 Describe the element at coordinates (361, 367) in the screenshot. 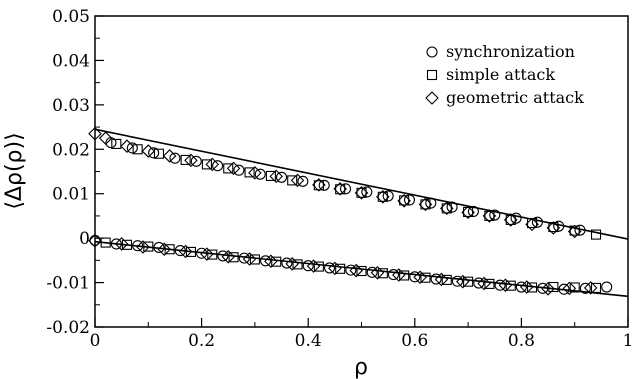

I see `x-axis-label: ρ` at that location.